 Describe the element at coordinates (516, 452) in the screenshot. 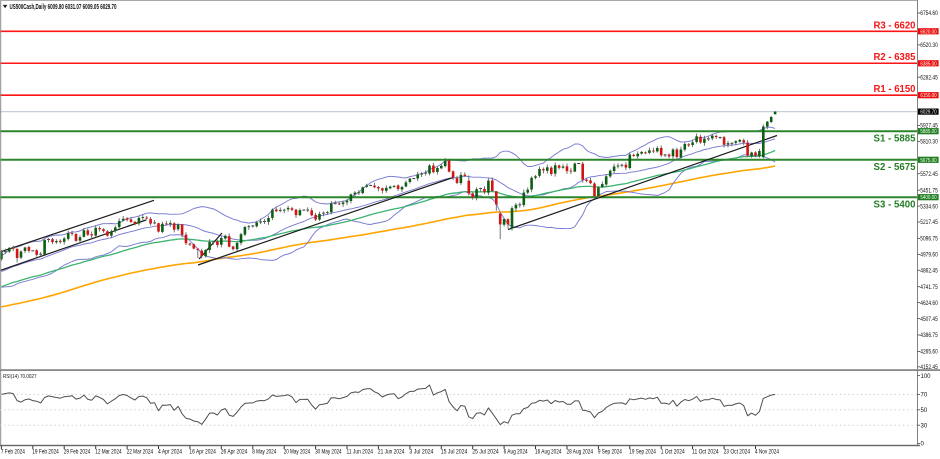

I see `svg-text: 6 Aug 2024` at that location.